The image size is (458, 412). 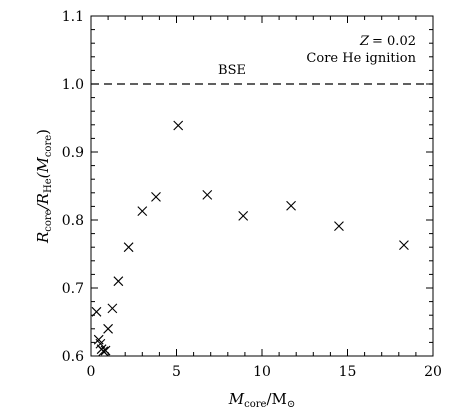 What do you see at coordinates (73, 289) in the screenshot?
I see `y-tick-label: 0.7` at bounding box center [73, 289].